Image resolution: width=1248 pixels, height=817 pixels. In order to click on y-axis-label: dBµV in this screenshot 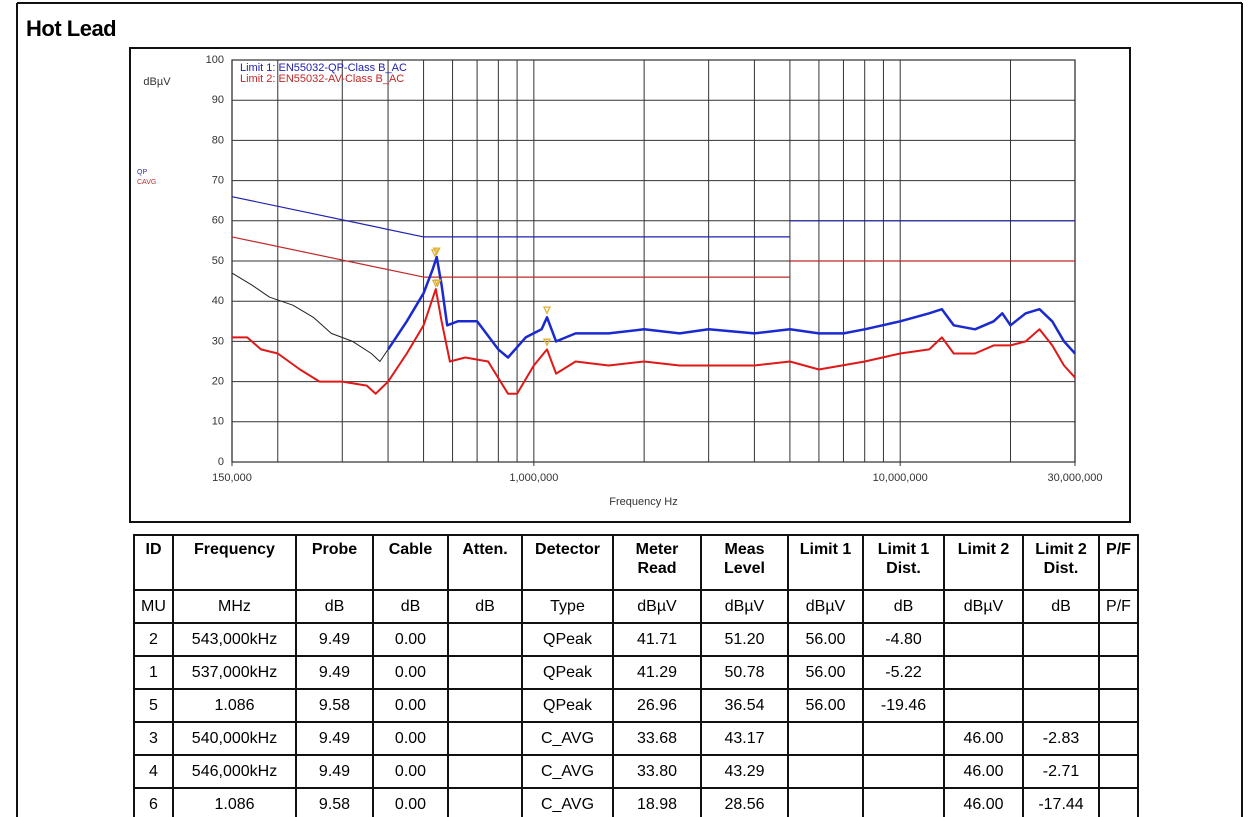, I will do `click(157, 82)`.